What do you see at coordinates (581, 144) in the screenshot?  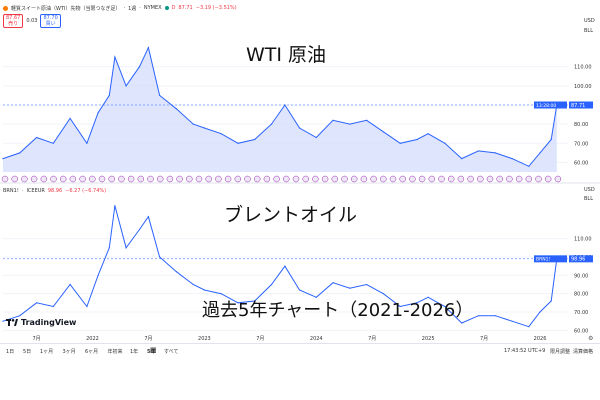 I see `wti-ytick-label: 70.00` at bounding box center [581, 144].